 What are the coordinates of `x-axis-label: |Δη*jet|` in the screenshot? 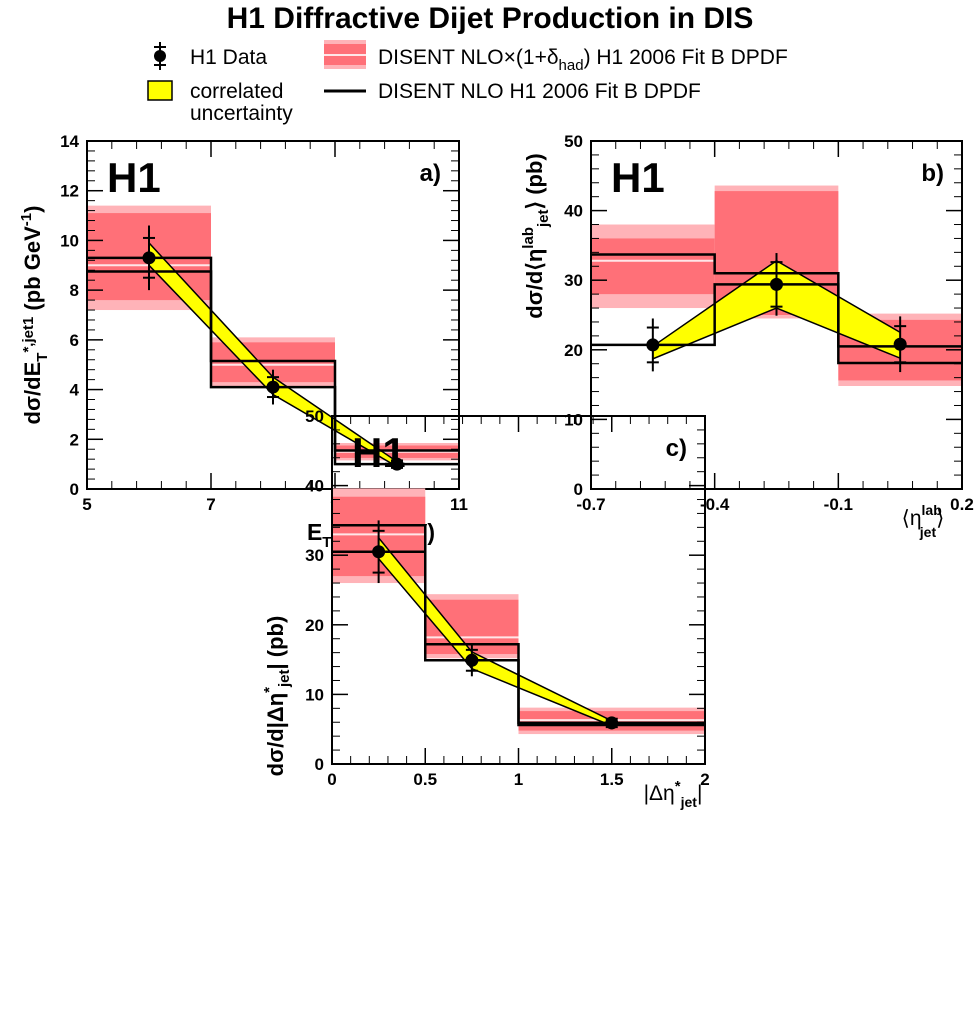 It's located at (673, 794).